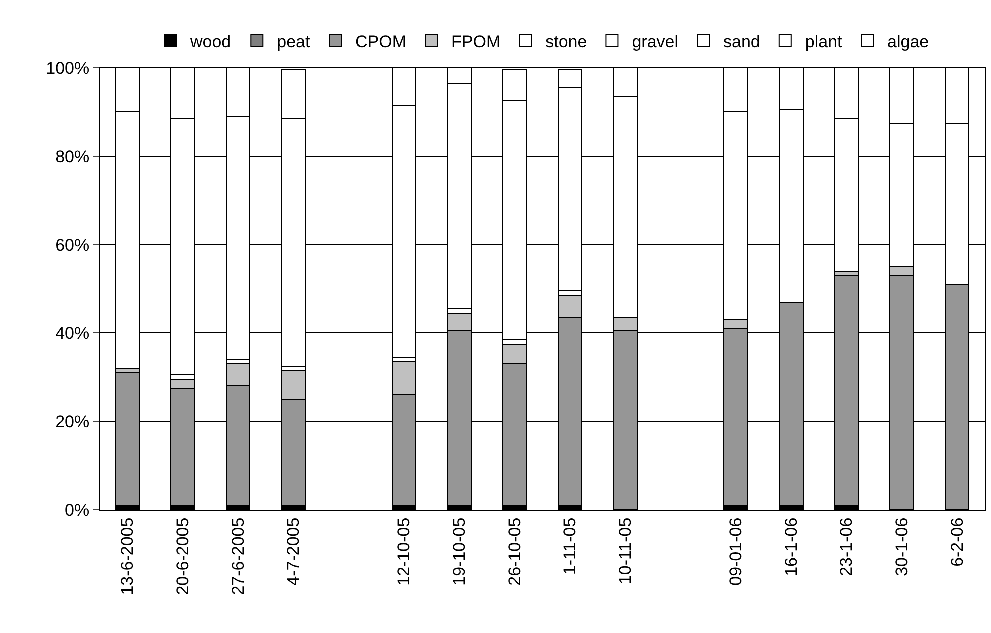 Image resolution: width=991 pixels, height=633 pixels. Describe the element at coordinates (211, 42) in the screenshot. I see `legend-label: wood` at that location.